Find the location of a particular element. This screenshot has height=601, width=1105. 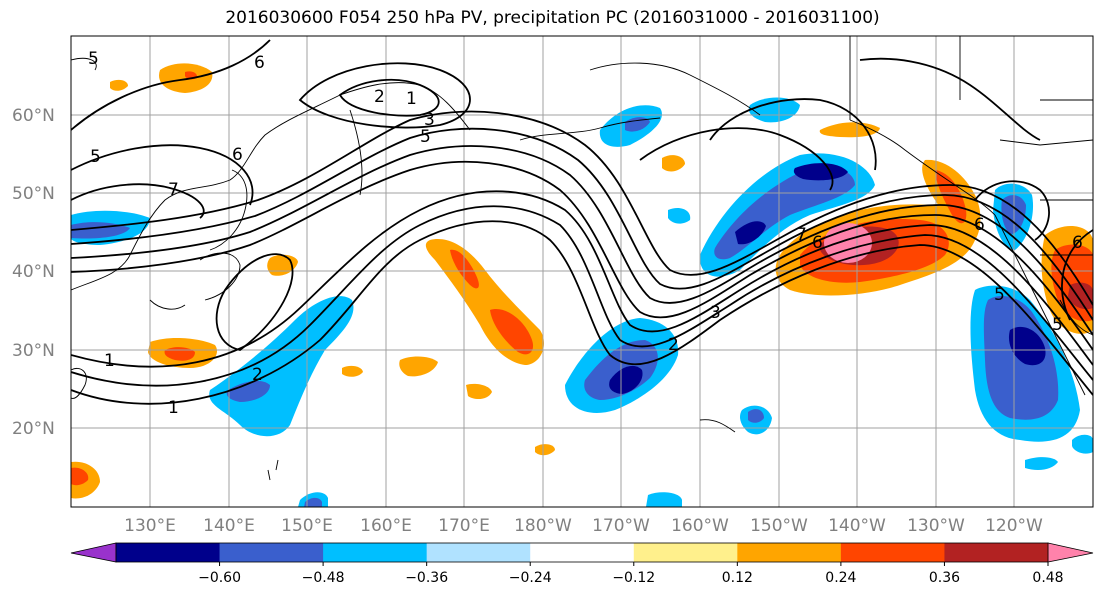

lat-label: 50°N is located at coordinates (33, 194).